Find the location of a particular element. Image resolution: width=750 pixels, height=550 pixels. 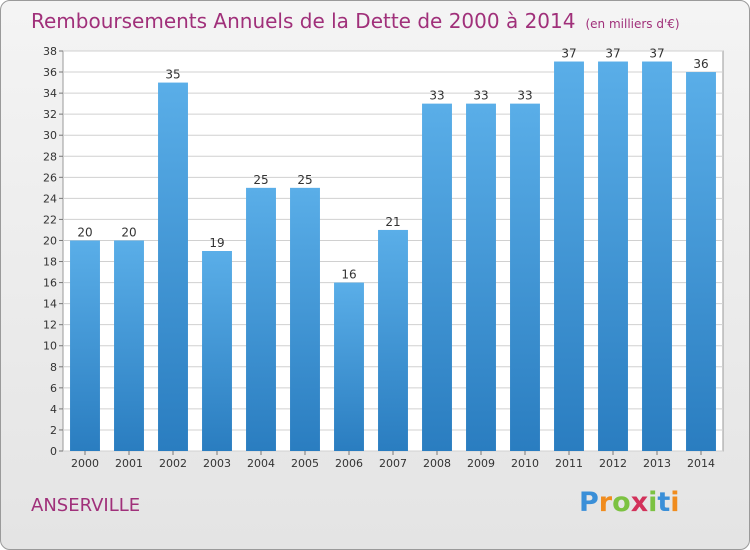

x-tick-label: 2003 is located at coordinates (217, 463).